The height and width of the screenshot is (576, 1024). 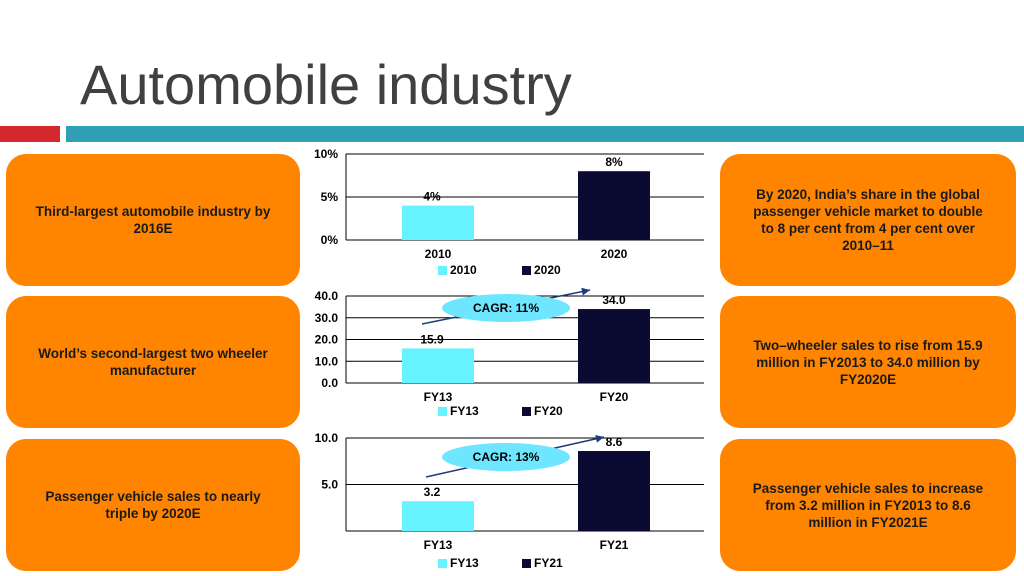 What do you see at coordinates (614, 300) in the screenshot?
I see `data-label: 34.0` at bounding box center [614, 300].